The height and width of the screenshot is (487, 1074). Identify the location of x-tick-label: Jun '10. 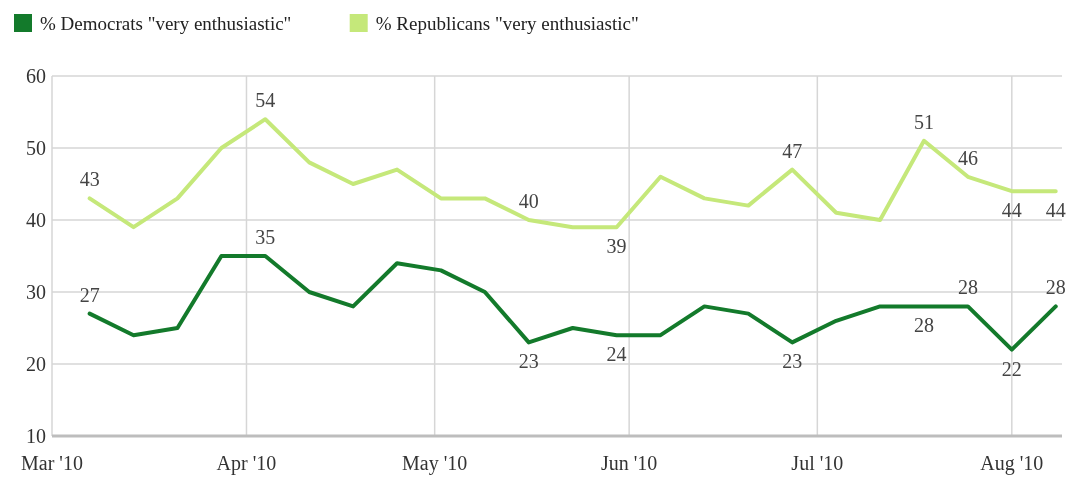
(629, 463).